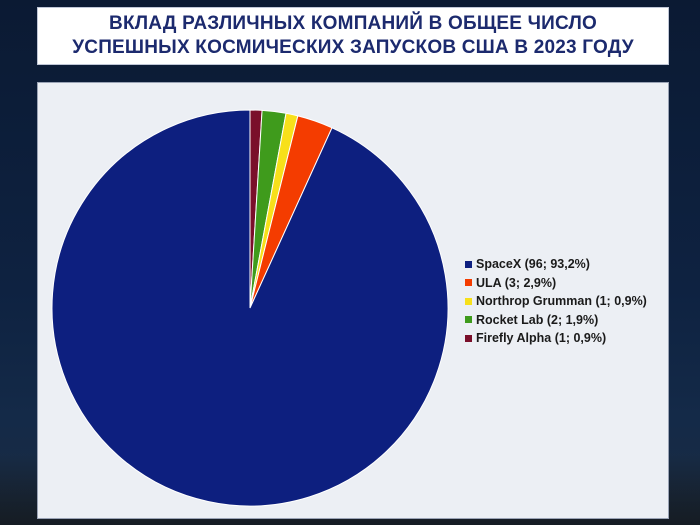  I want to click on legend-item: SpaceX (96; 93,2%), so click(565, 264).